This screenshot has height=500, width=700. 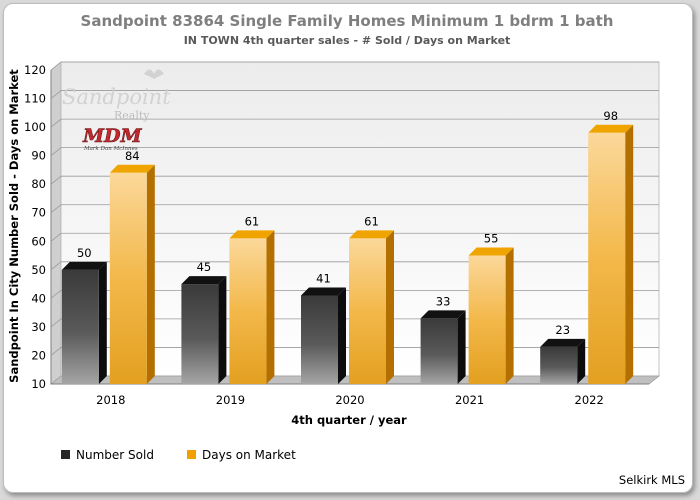 I want to click on brand-script: Sandpoint, so click(x=116, y=97).